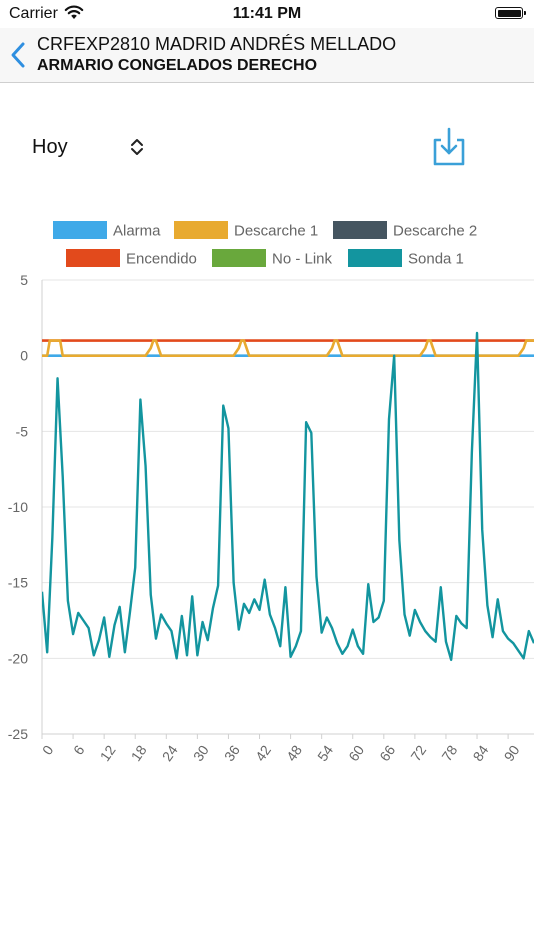 This screenshot has height=950, width=534. What do you see at coordinates (177, 65) in the screenshot?
I see `page-subtitle: ARMARIO CONGELADOS DERECHO` at bounding box center [177, 65].